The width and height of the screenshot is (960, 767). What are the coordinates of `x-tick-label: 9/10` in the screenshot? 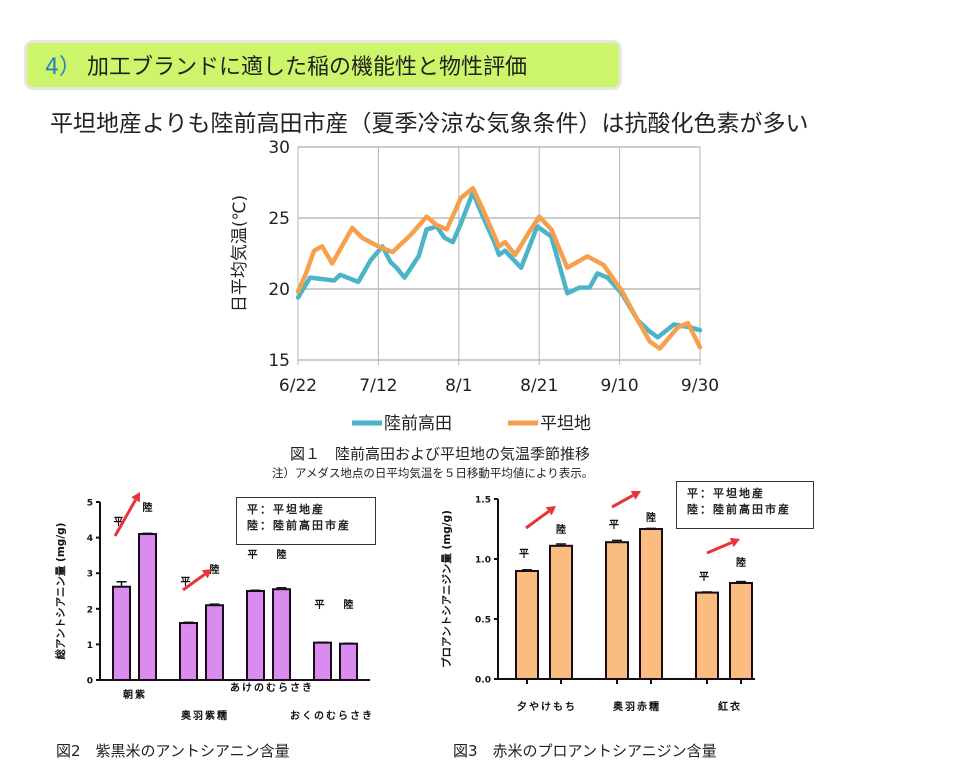 It's located at (620, 386).